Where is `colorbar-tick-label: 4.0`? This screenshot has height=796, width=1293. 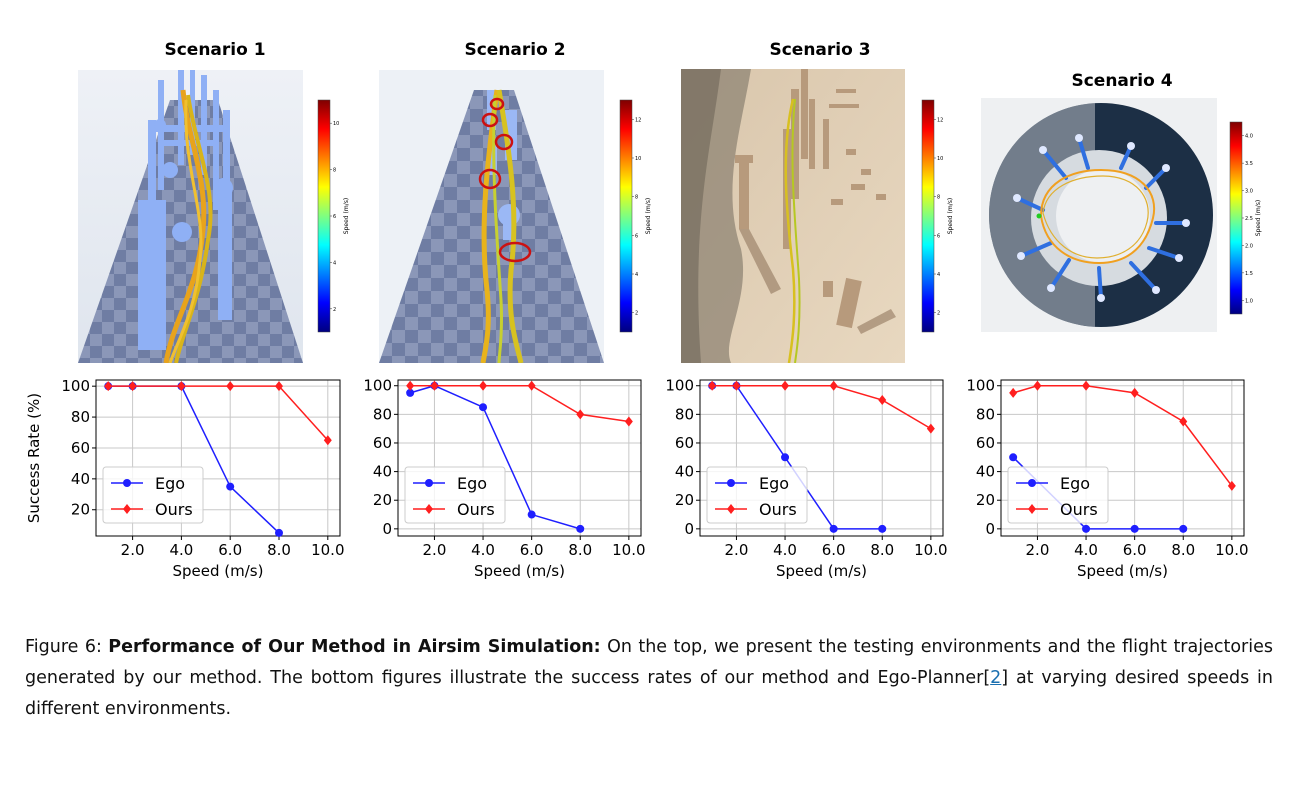
colorbar-tick-label: 4.0 is located at coordinates (1249, 137).